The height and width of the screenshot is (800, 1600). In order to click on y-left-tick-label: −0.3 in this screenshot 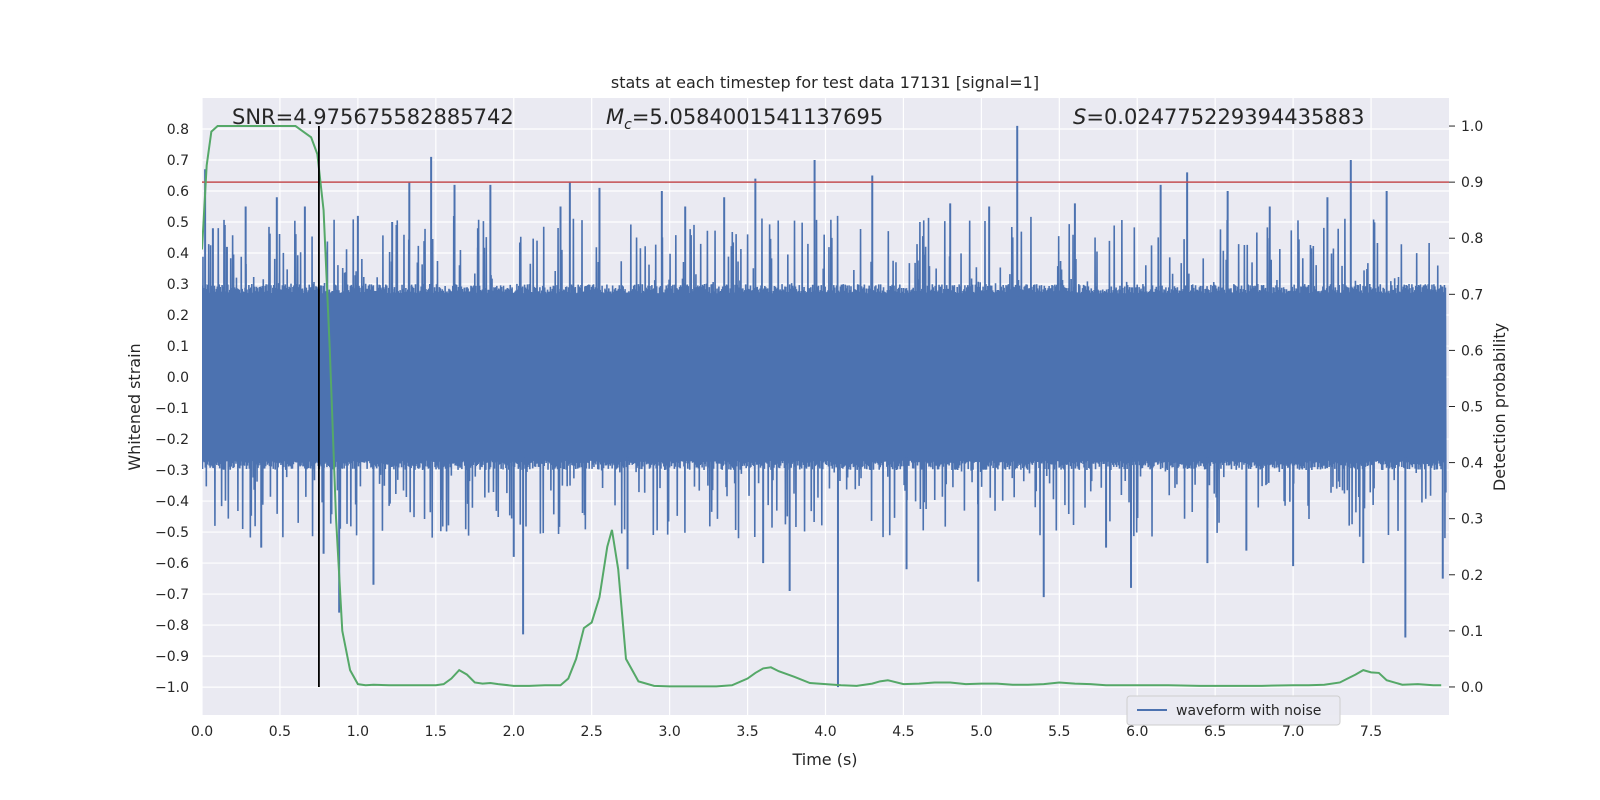, I will do `click(172, 471)`.